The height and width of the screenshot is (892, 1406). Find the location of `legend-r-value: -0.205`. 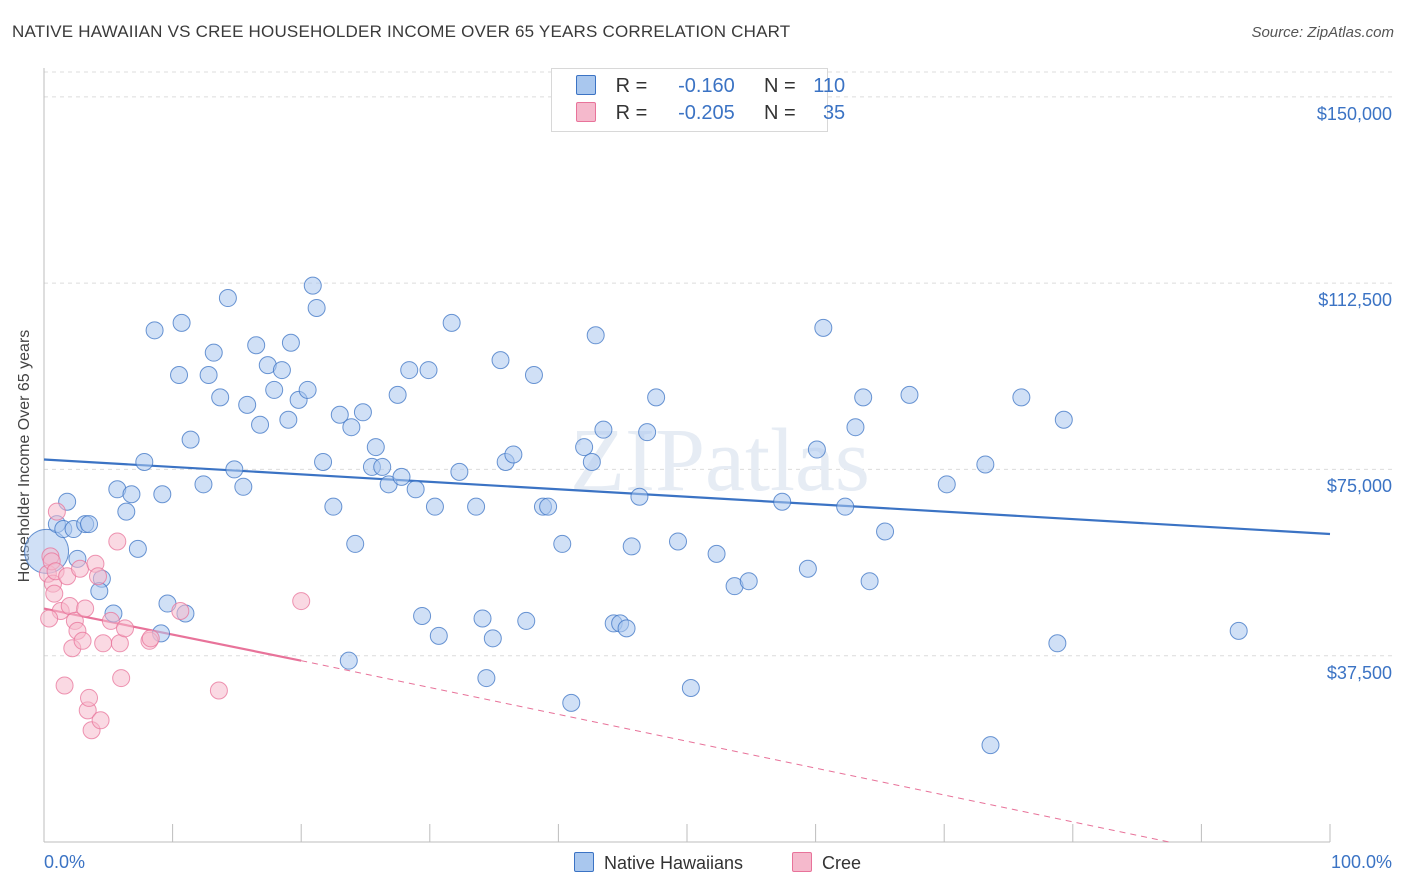

legend-r-value: -0.205 is located at coordinates (706, 113).